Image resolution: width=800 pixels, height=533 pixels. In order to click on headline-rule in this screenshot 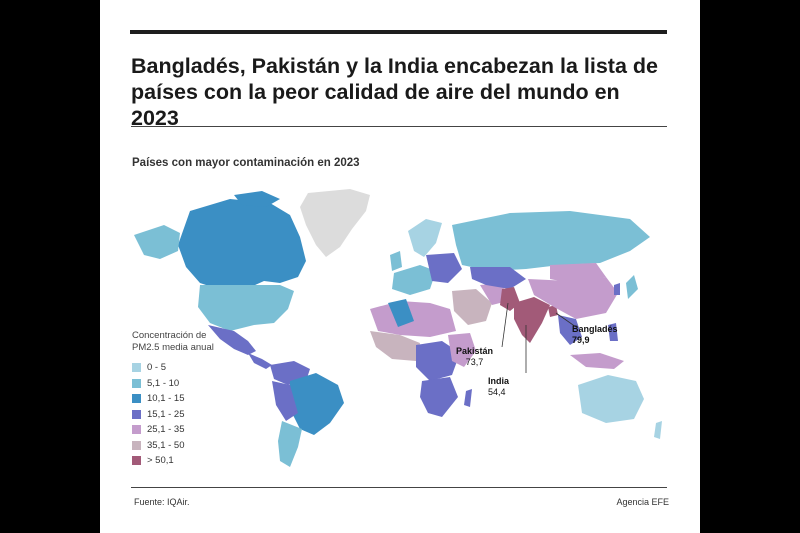, I will do `click(399, 126)`.